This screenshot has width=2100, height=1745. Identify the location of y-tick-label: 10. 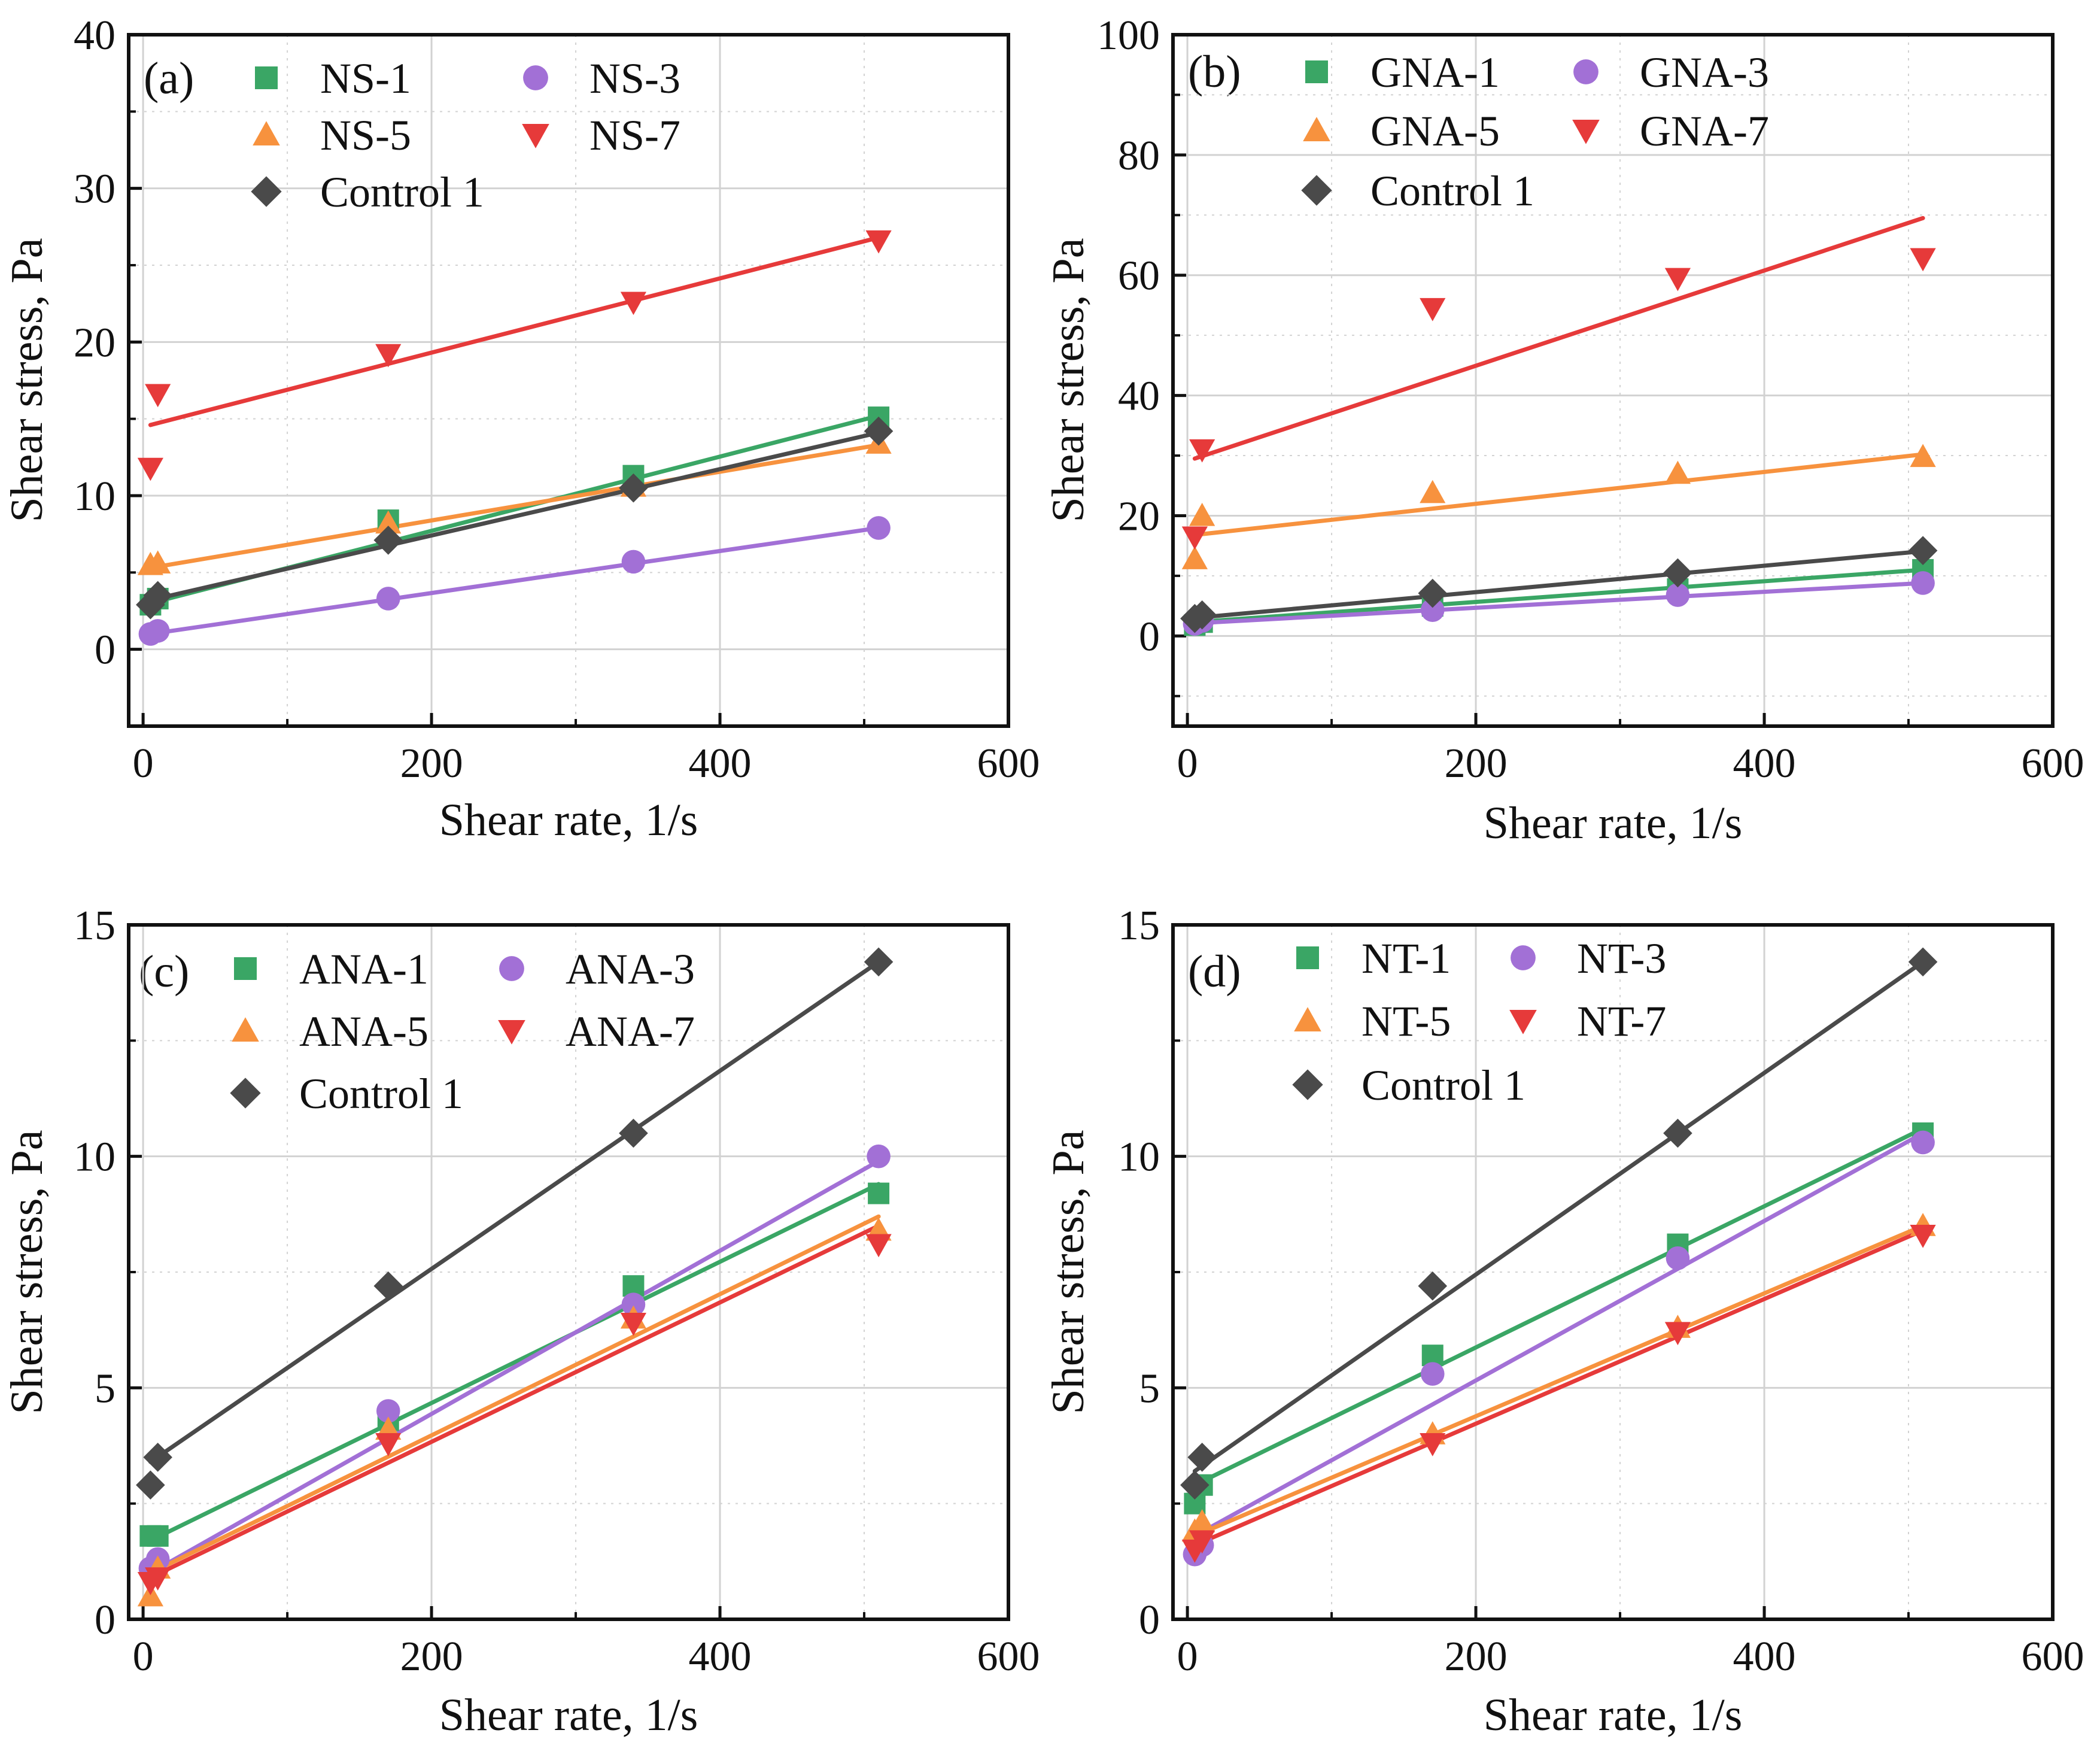
(95, 497).